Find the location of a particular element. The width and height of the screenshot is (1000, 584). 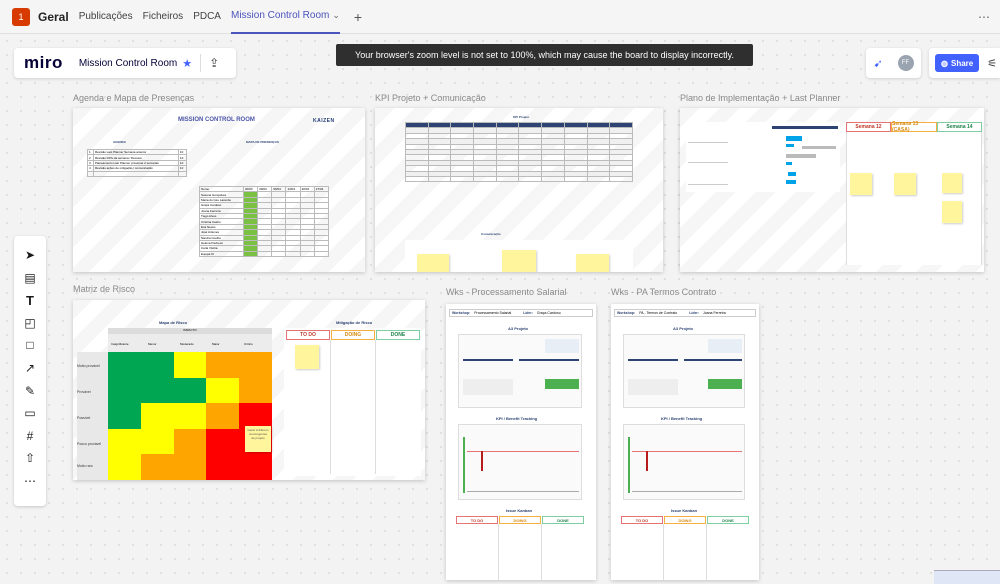

frame-label-agenda: Agenda e Mapa de Presenças is located at coordinates (134, 98).